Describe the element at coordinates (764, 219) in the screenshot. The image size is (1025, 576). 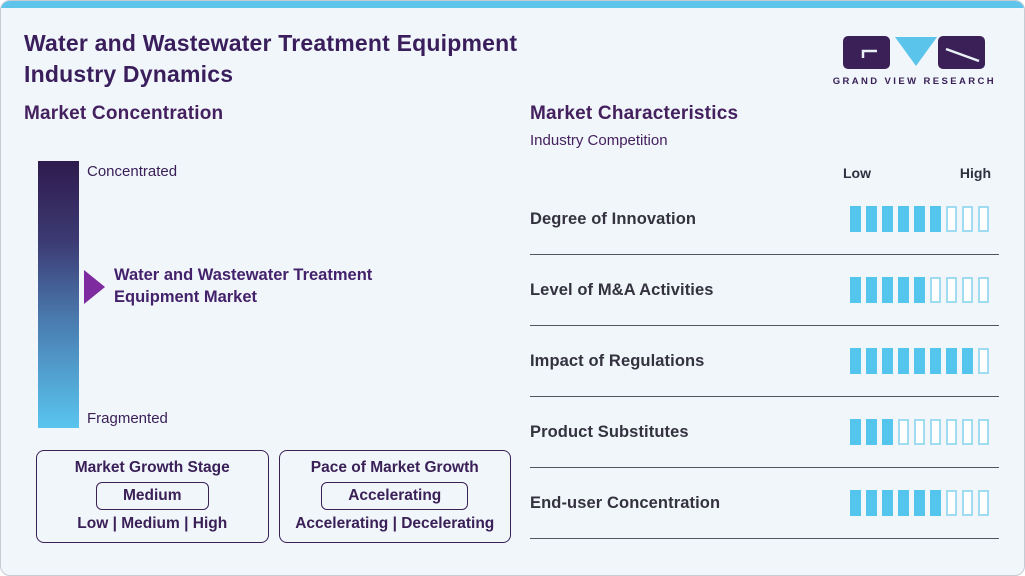
I see `characteristic-row: Degree of Innovation` at that location.